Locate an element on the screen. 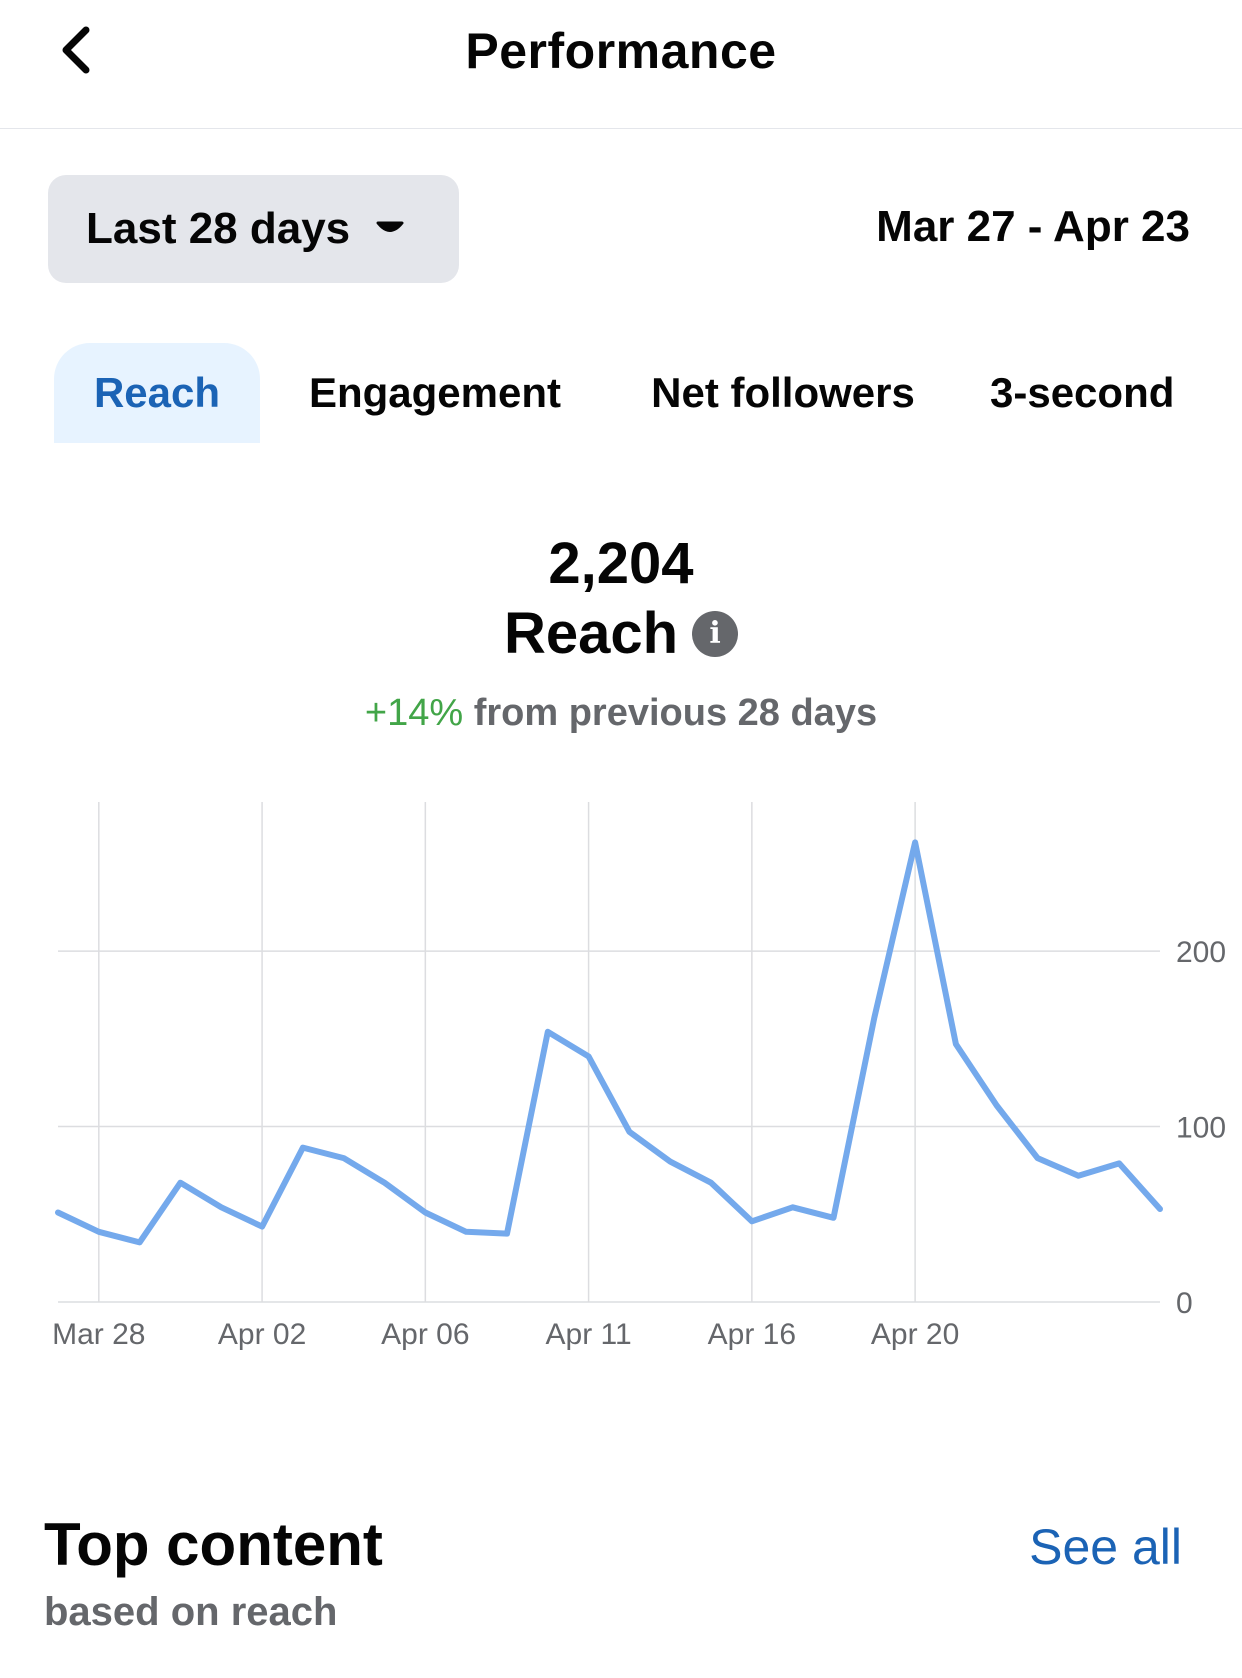 The width and height of the screenshot is (1242, 1678). tab-engagement: Engagement is located at coordinates (435, 392).